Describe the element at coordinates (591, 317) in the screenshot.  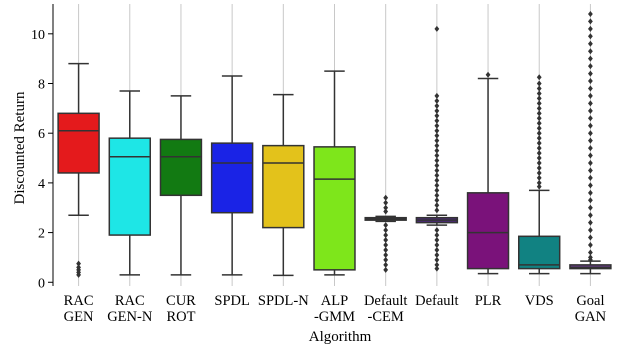
I see `x-category-label-line: GAN` at that location.